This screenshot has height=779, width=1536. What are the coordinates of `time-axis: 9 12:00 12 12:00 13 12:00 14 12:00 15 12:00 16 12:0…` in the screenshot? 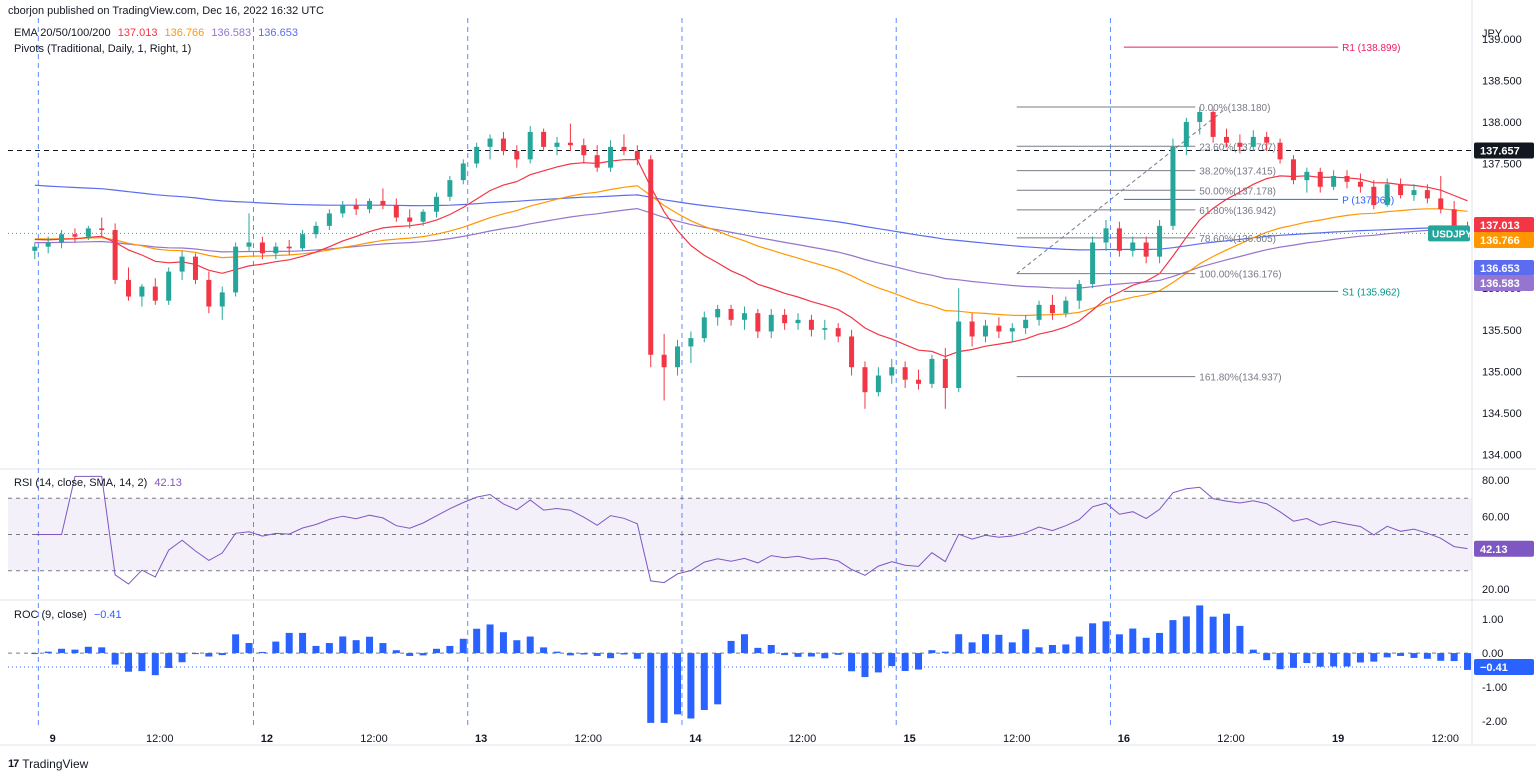 It's located at (754, 739).